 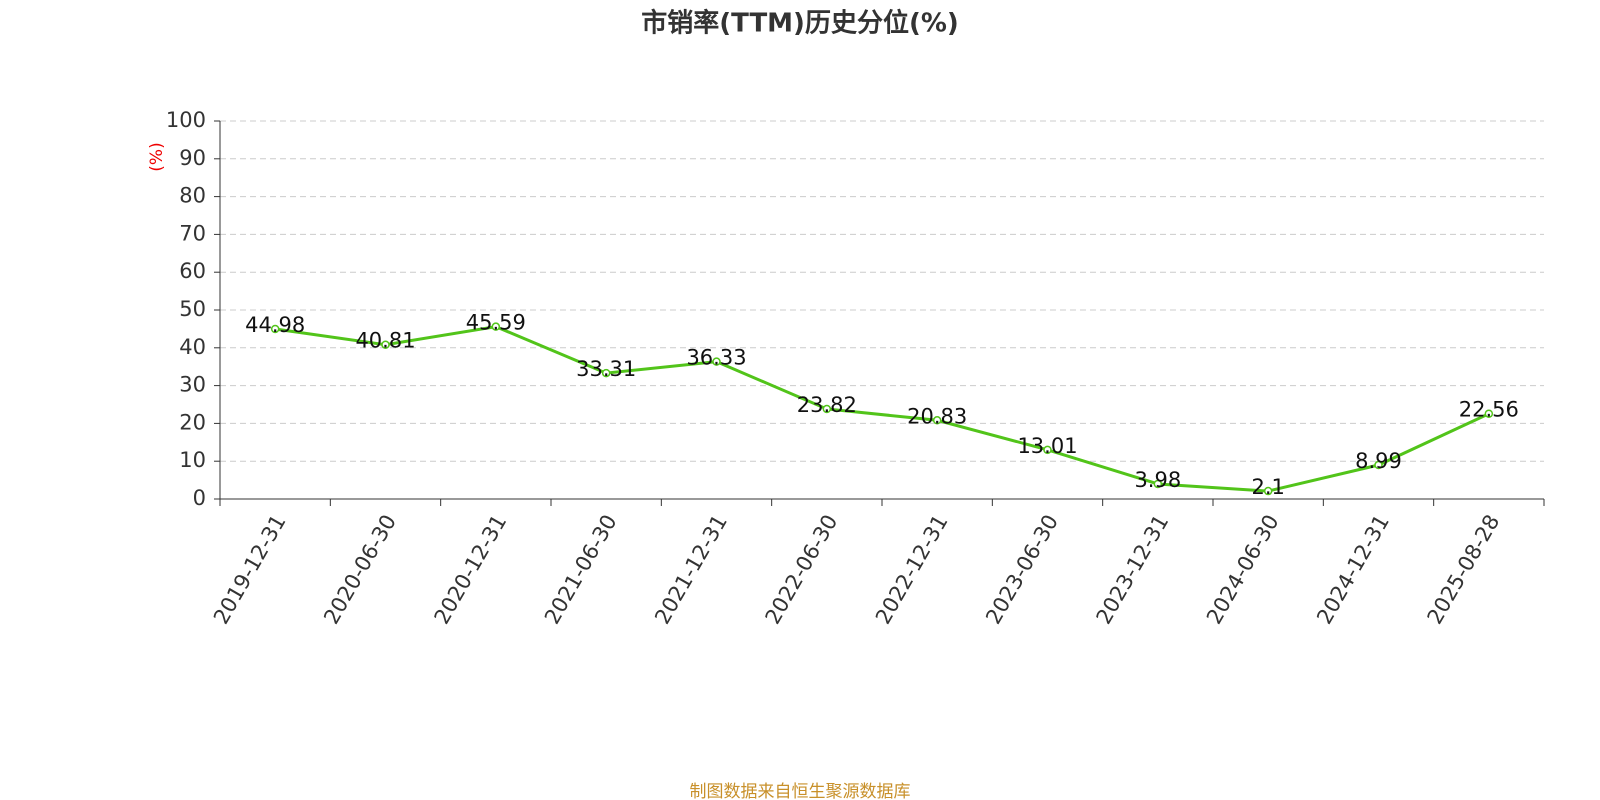 I want to click on y-tick-label: 0, so click(x=199, y=498).